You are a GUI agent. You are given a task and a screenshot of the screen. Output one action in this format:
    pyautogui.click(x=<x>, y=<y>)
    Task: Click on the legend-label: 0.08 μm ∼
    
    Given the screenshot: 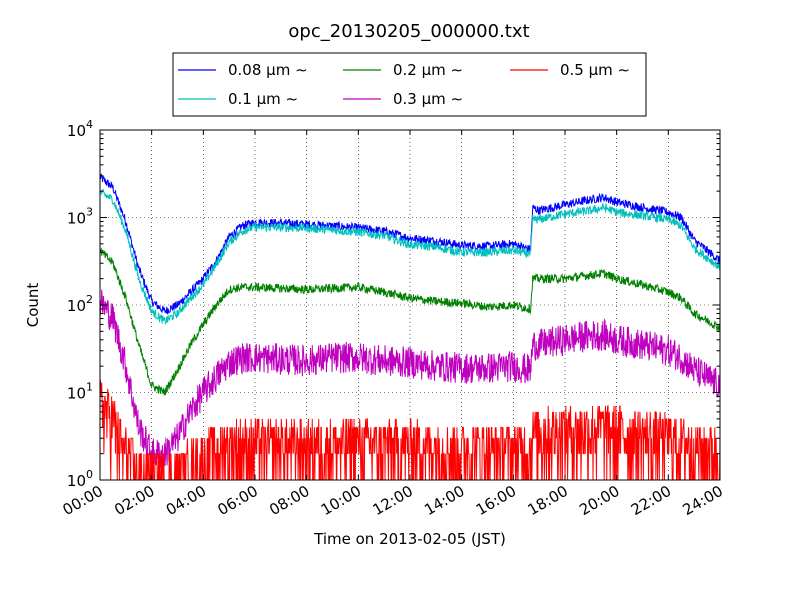 What is the action you would take?
    pyautogui.click(x=268, y=70)
    